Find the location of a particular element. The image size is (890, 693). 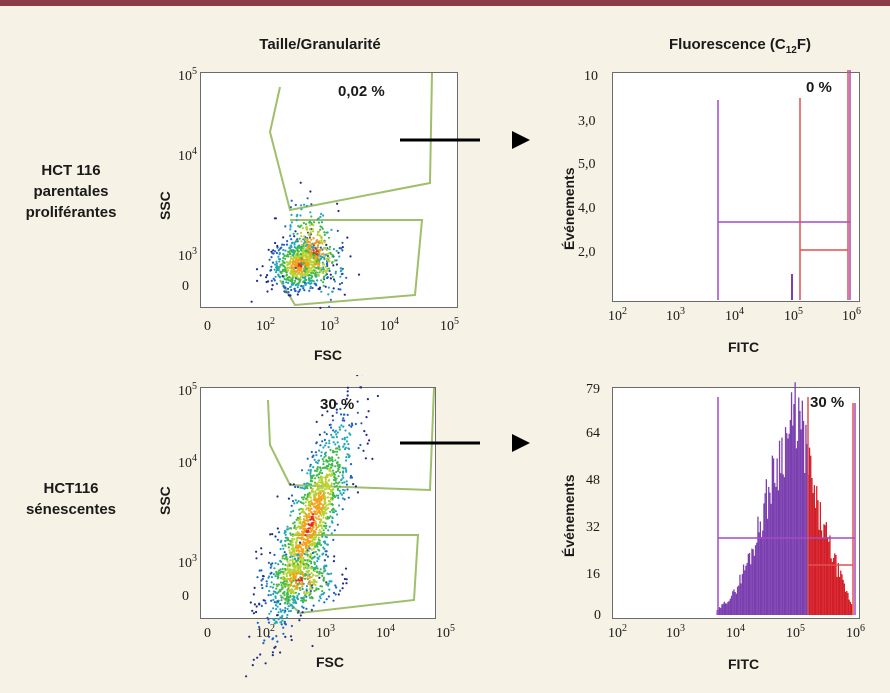

column-title-size-granularity: Taille/Granularité is located at coordinates (320, 44).